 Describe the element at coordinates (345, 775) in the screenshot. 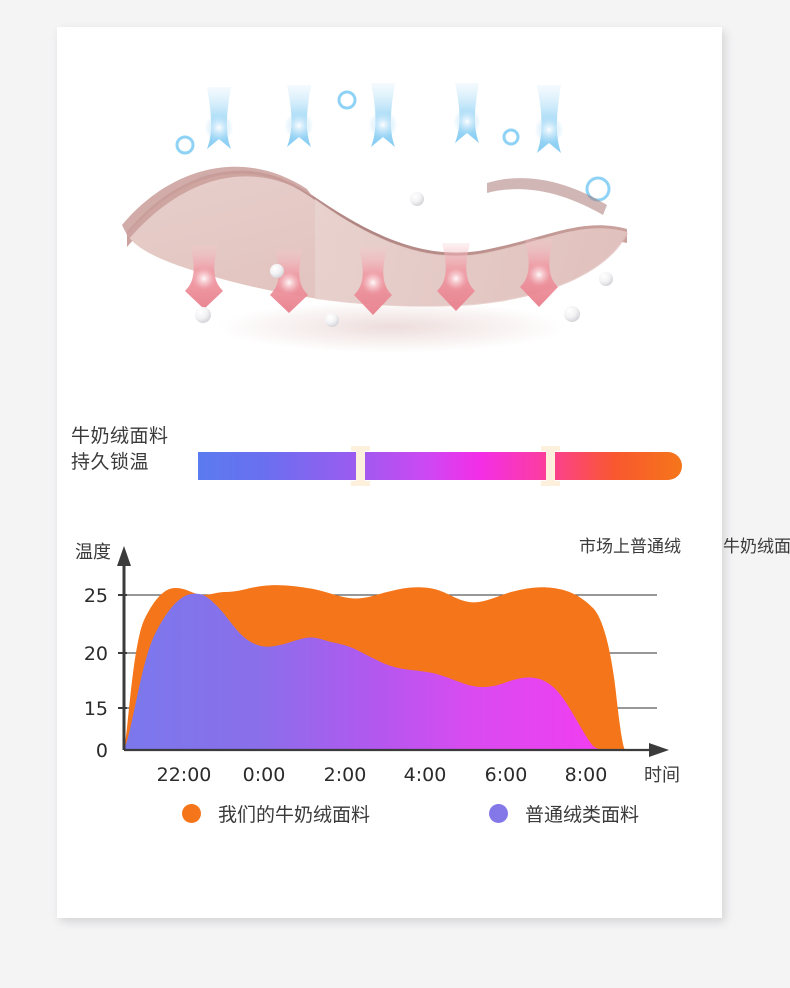

I see `x-tick-label-0200: 2:00` at that location.